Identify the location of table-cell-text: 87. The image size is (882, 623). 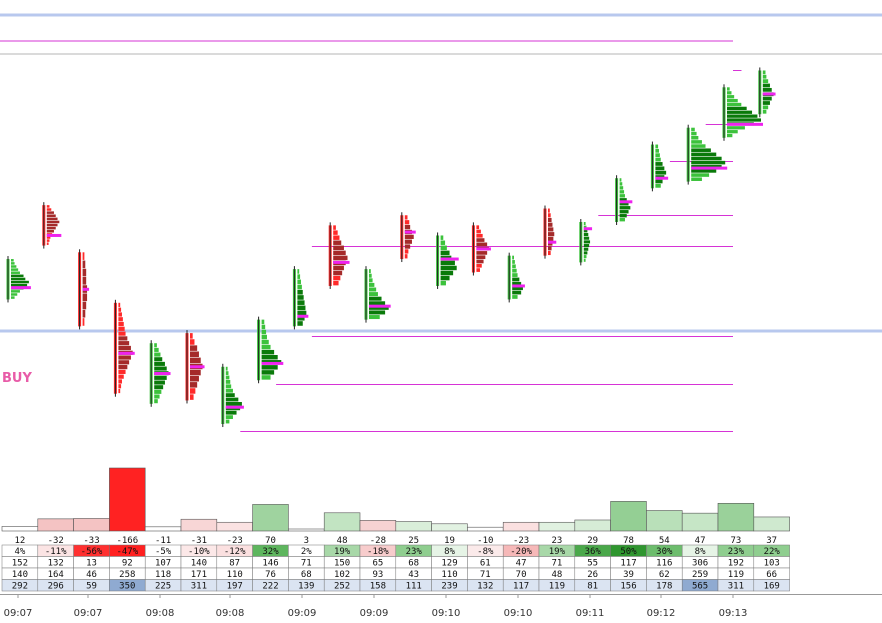
(234, 563).